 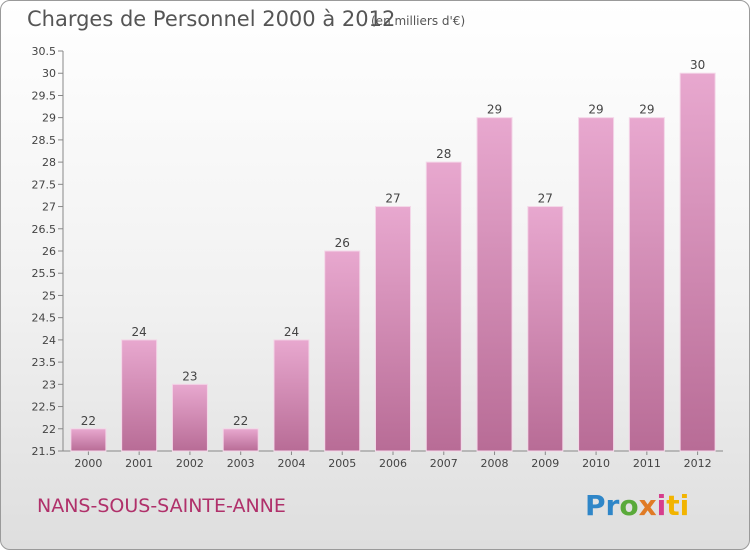 What do you see at coordinates (545, 199) in the screenshot?
I see `data-label-2009: 27` at bounding box center [545, 199].